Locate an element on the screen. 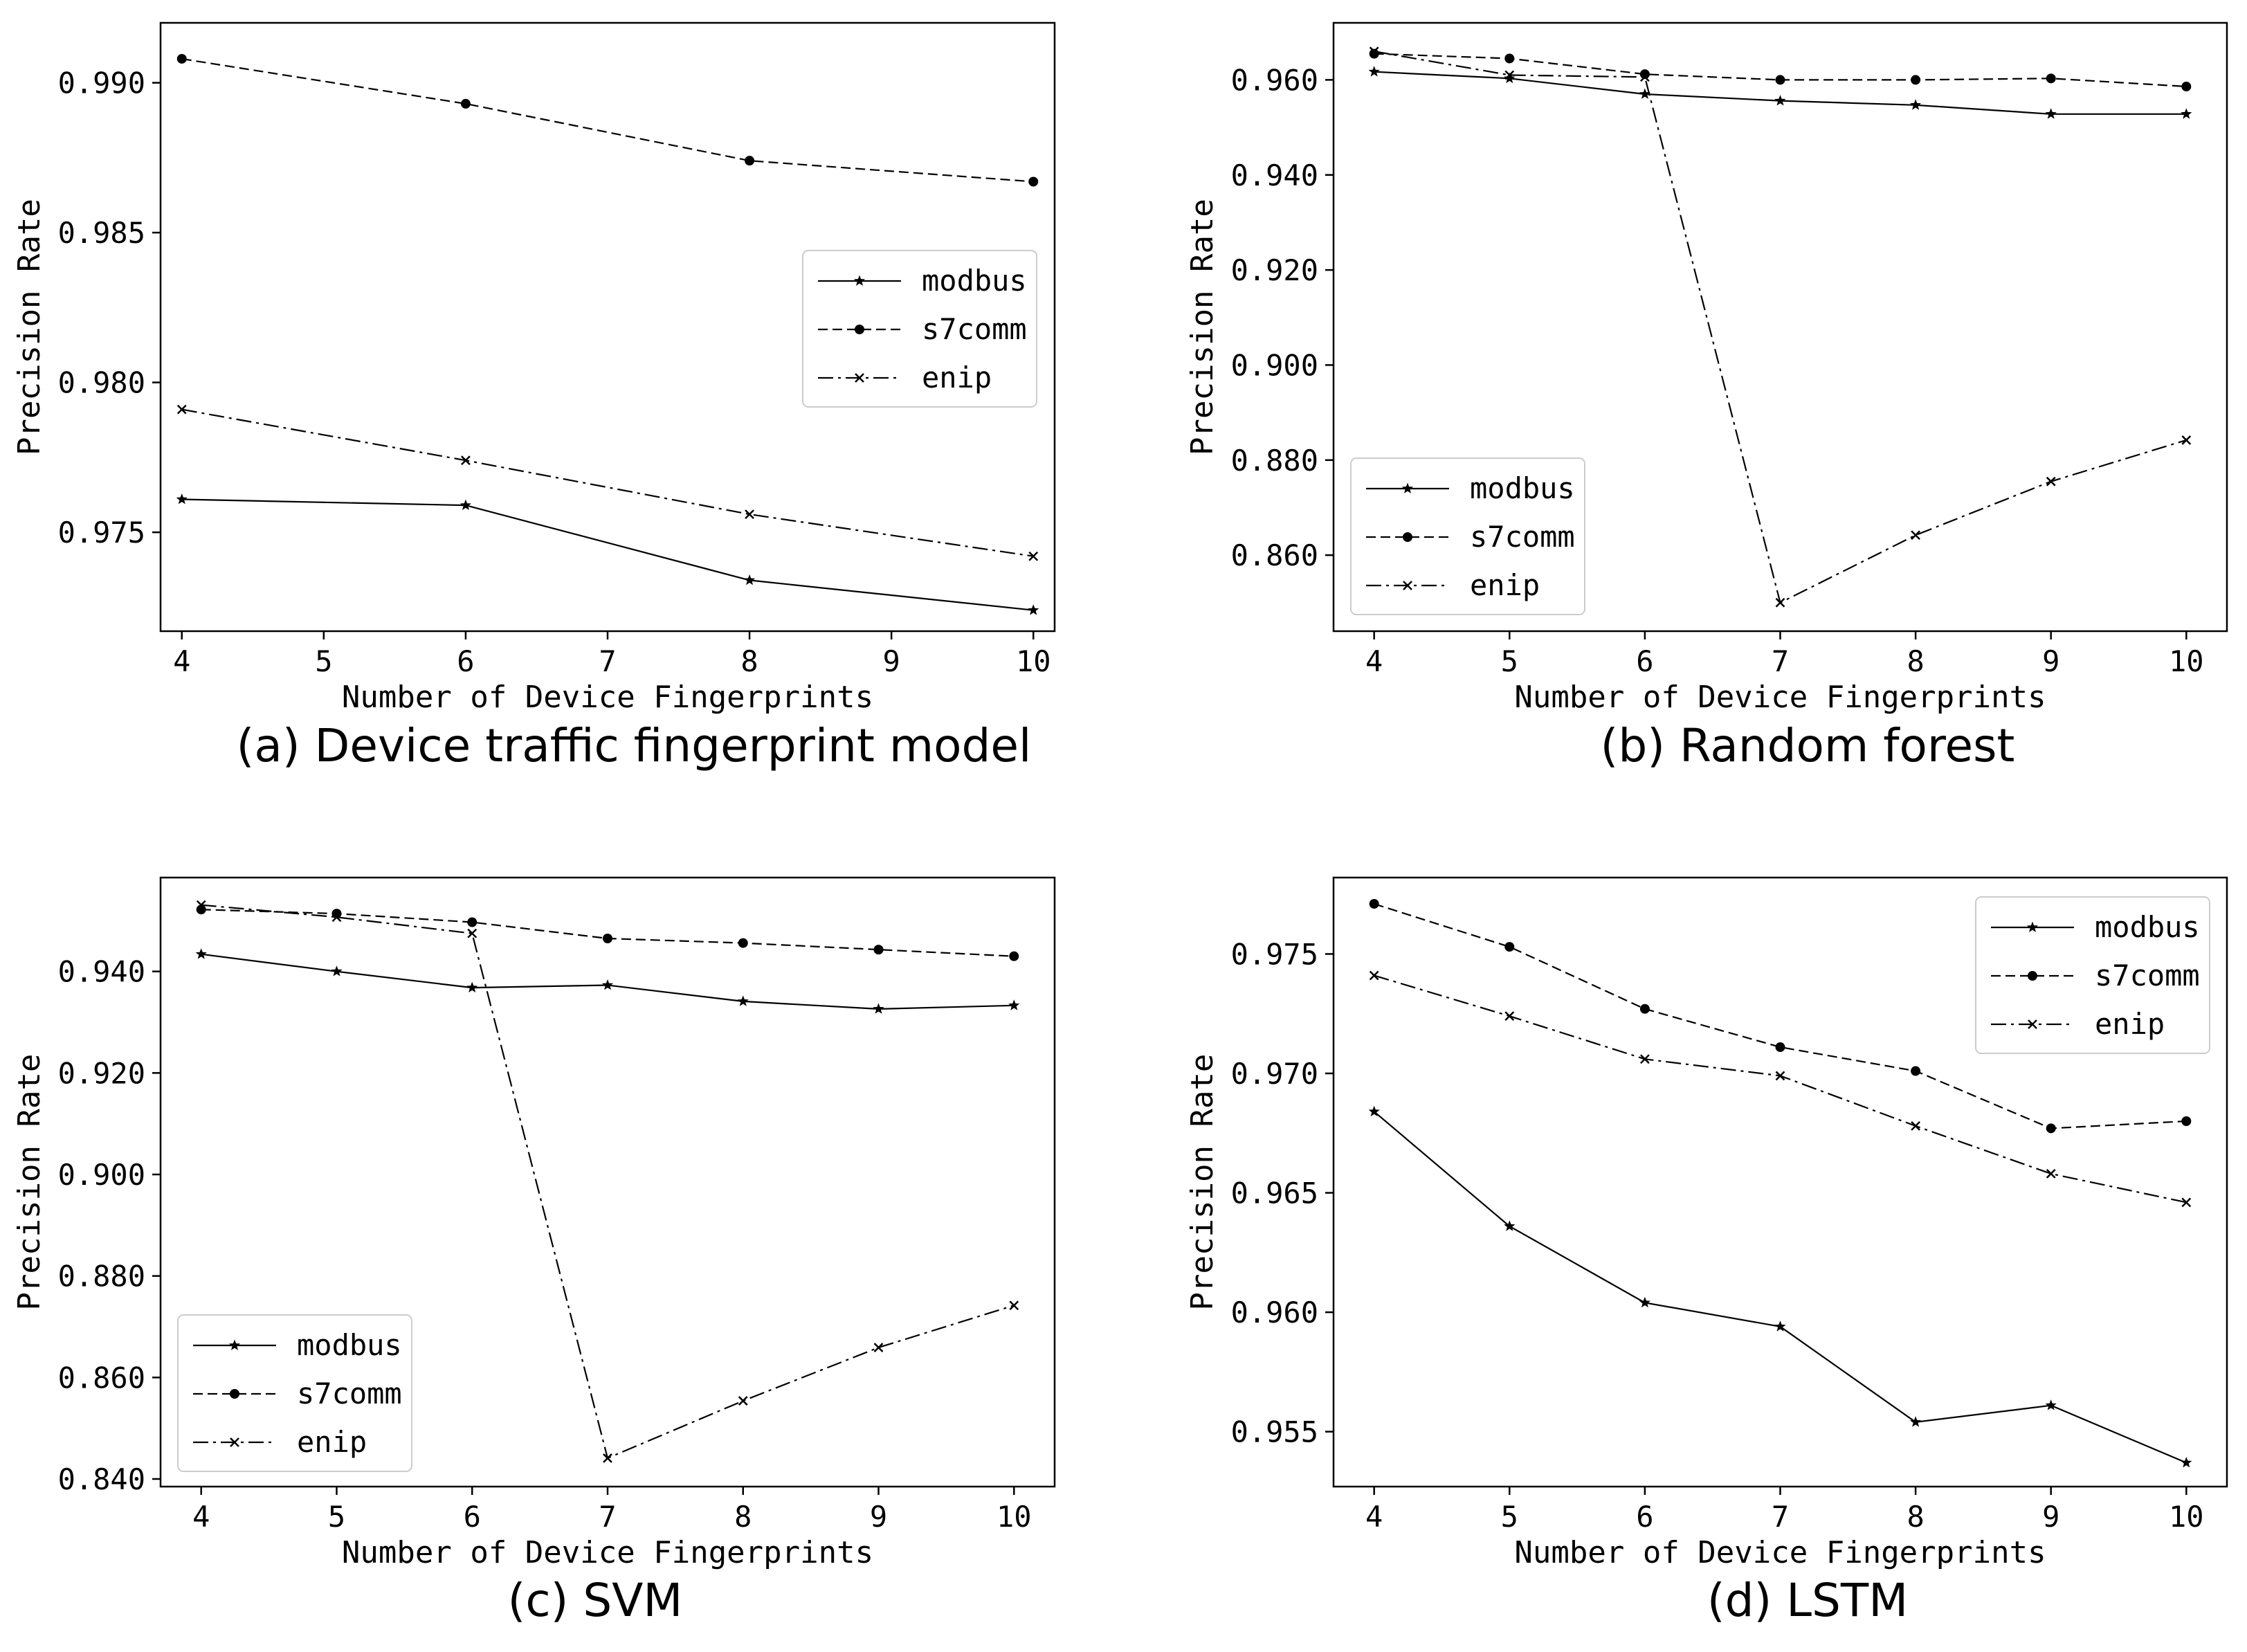 This screenshot has height=1652, width=2247. y-tick-label: 0.965 is located at coordinates (1275, 1193).